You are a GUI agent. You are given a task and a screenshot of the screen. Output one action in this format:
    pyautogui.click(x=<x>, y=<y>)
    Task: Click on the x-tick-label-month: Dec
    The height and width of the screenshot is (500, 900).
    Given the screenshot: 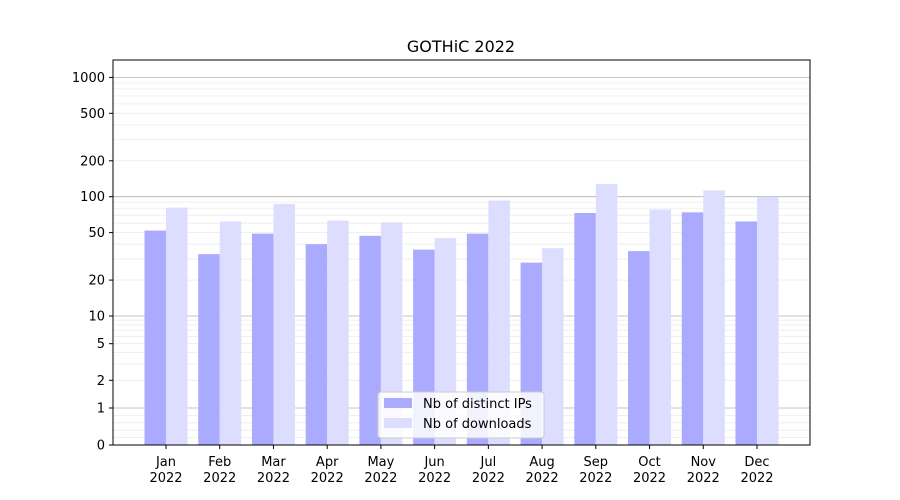 What is the action you would take?
    pyautogui.click(x=756, y=462)
    